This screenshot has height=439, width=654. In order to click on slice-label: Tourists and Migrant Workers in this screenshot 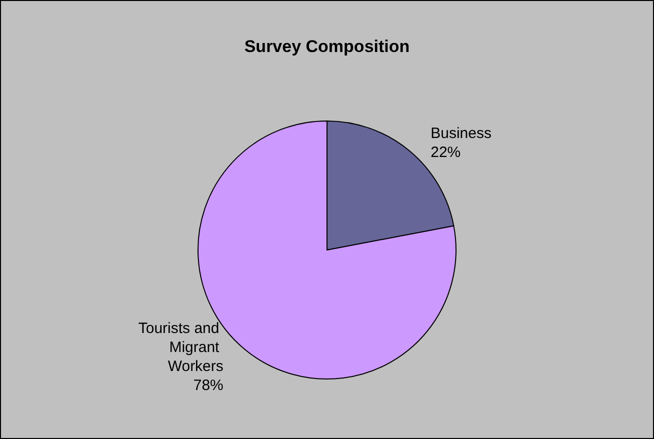, I will do `click(181, 348)`.